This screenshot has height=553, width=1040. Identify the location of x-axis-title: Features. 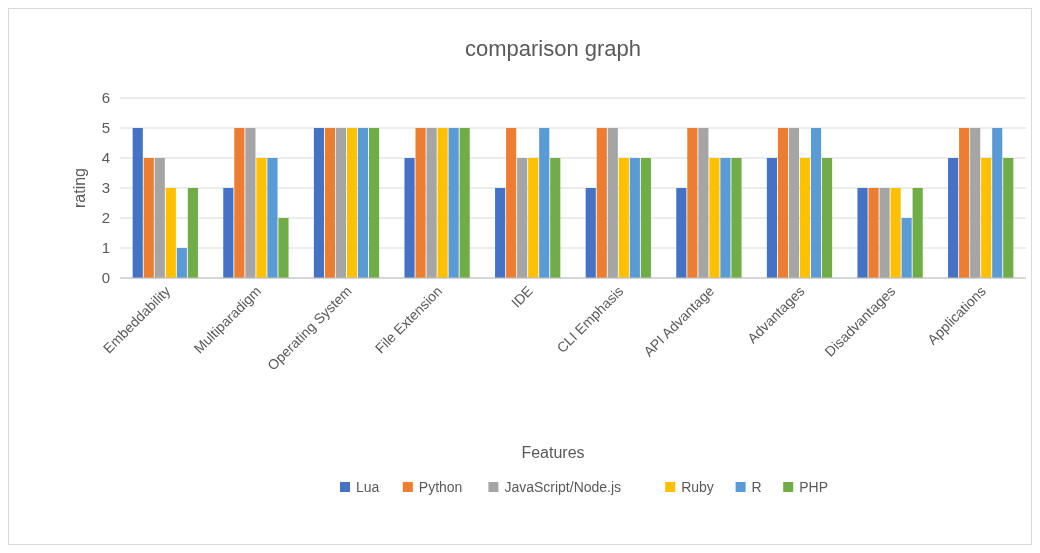
(553, 452).